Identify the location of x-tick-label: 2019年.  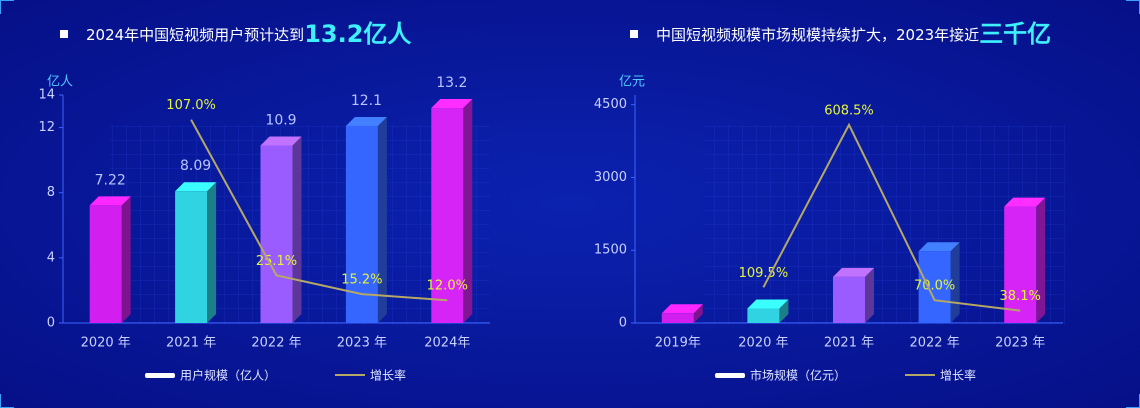
(678, 343).